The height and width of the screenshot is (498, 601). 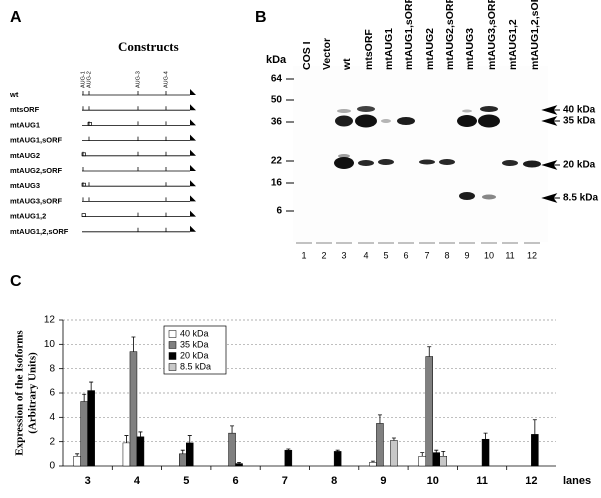 What do you see at coordinates (20, 393) in the screenshot?
I see `y-axis-label: Expression of the Isoforms` at bounding box center [20, 393].